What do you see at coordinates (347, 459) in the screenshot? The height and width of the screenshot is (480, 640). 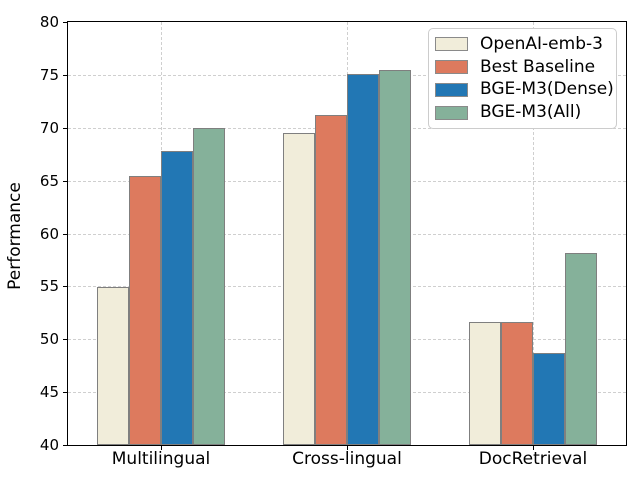 I see `x-tick-label: Cross-lingual` at bounding box center [347, 459].